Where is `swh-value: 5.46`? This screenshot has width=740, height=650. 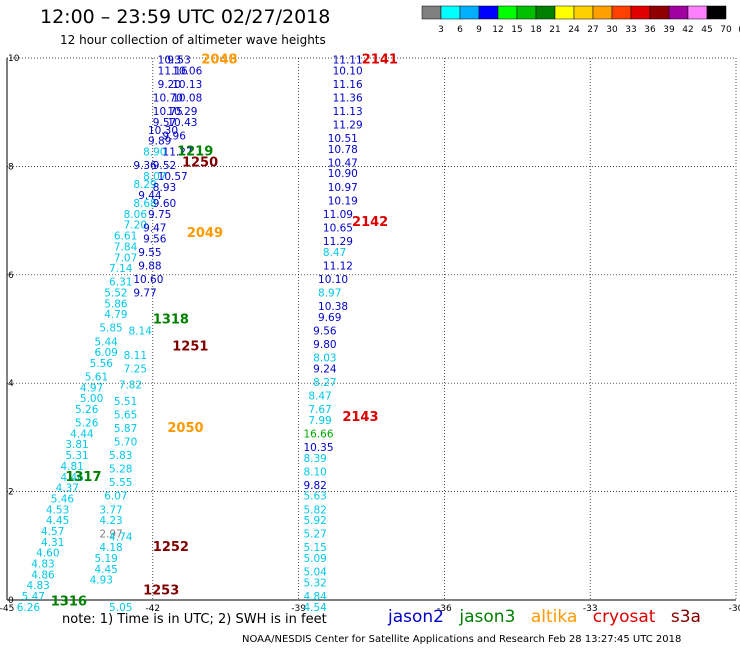
swh-value: 5.46 is located at coordinates (63, 499).